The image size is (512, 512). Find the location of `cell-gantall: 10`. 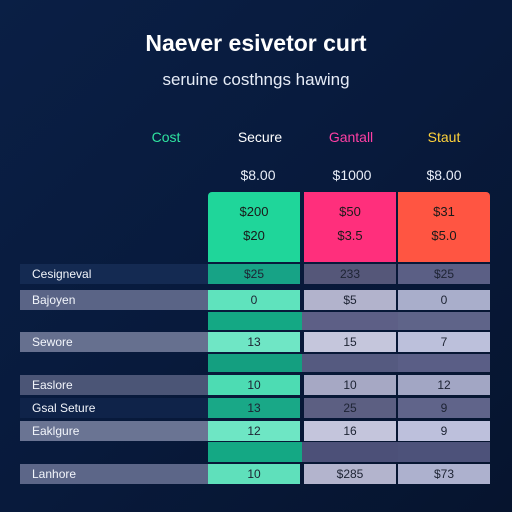

cell-gantall: 10 is located at coordinates (350, 385).